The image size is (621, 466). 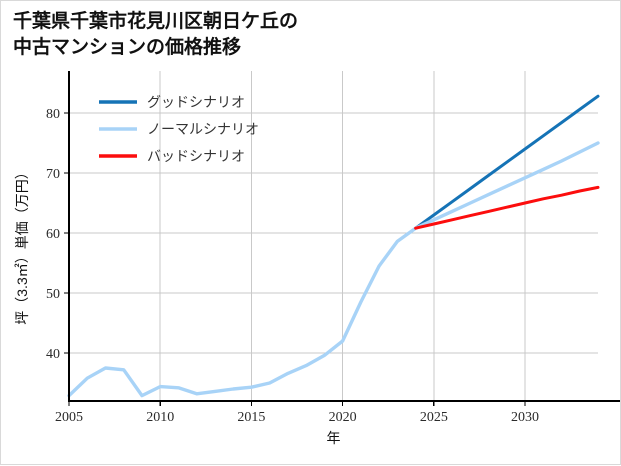 What do you see at coordinates (156, 34) in the screenshot?
I see `chart-title: 千葉県千葉市花見川区朝日ケ丘の 中古マンションの価格推移` at bounding box center [156, 34].